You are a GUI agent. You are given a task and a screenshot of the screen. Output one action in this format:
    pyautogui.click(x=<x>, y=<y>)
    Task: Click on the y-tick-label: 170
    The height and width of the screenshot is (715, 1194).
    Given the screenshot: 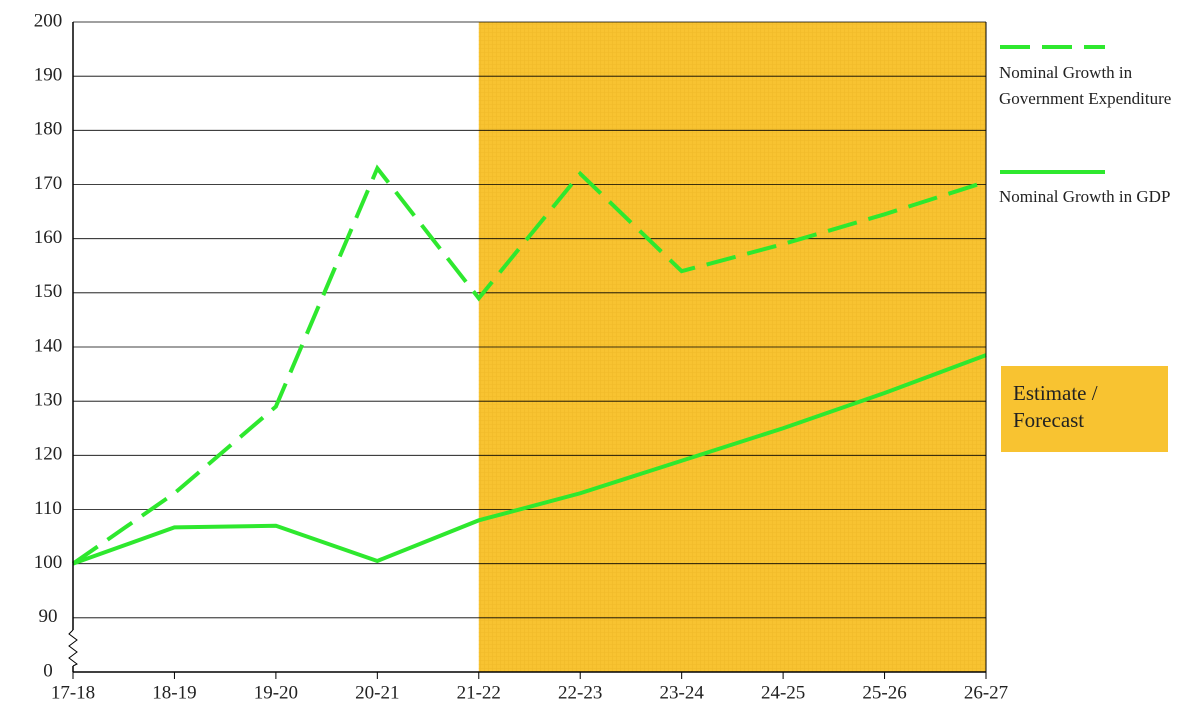 What is the action you would take?
    pyautogui.click(x=48, y=183)
    